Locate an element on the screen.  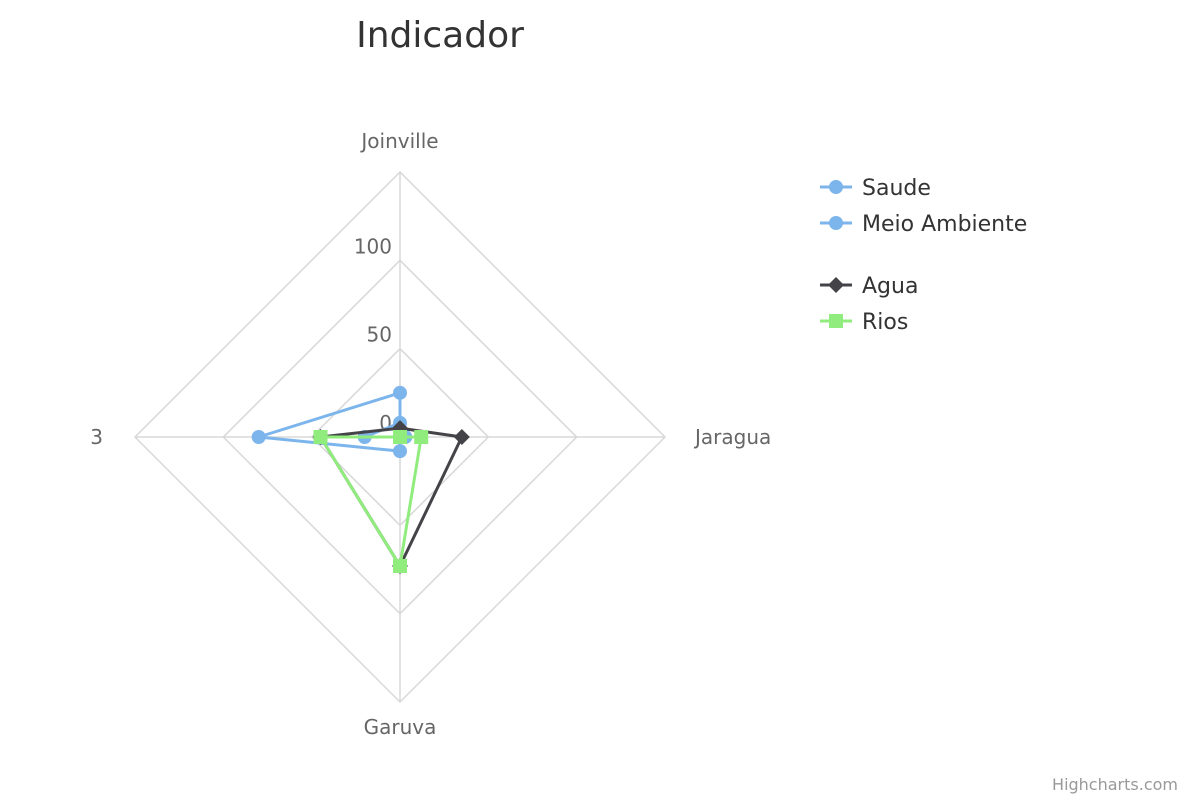
legend-label-3: Rios is located at coordinates (885, 322).